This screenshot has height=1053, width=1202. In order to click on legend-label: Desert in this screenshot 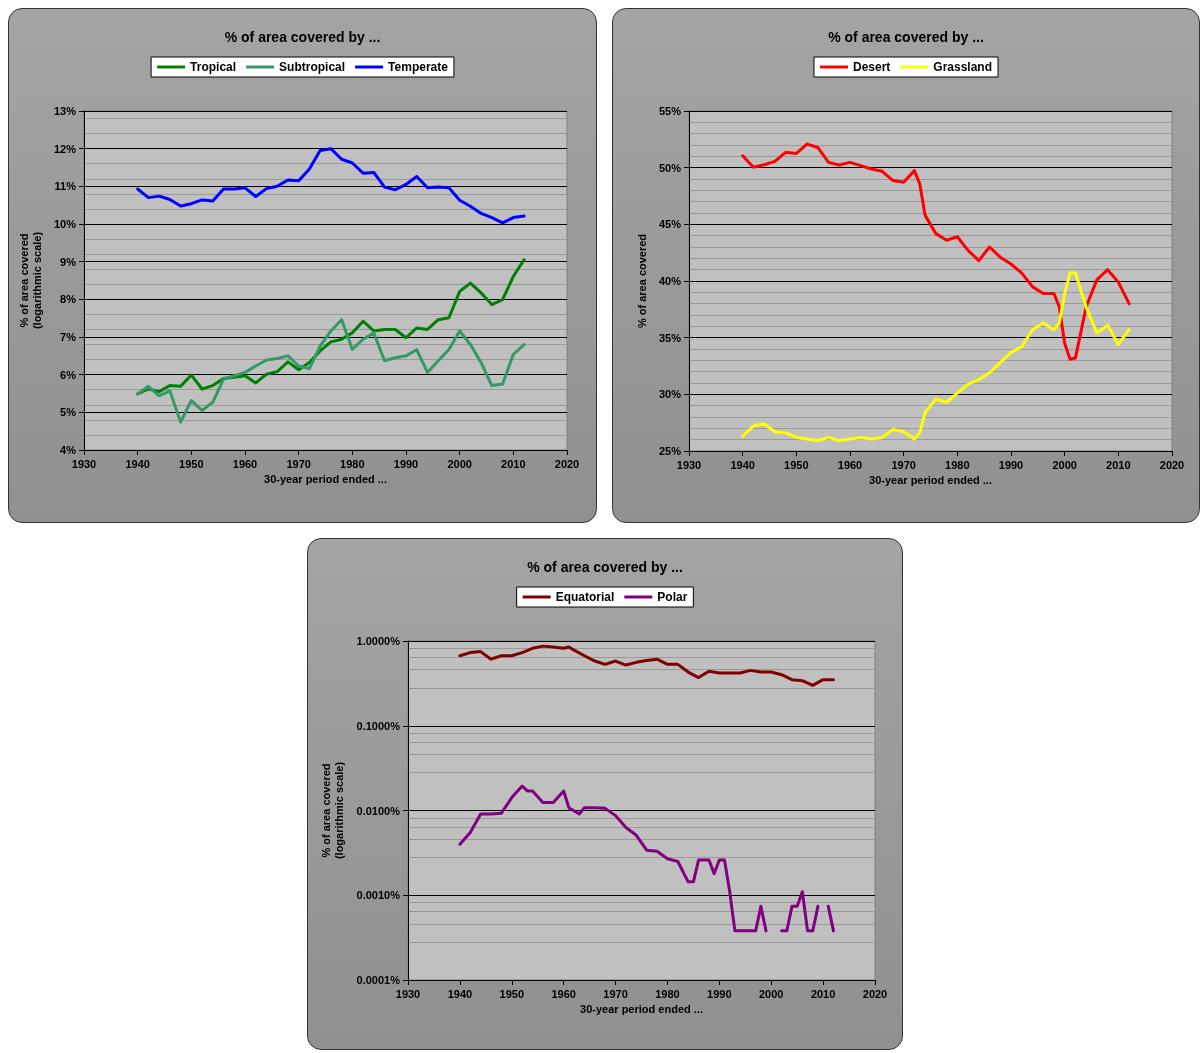, I will do `click(871, 67)`.